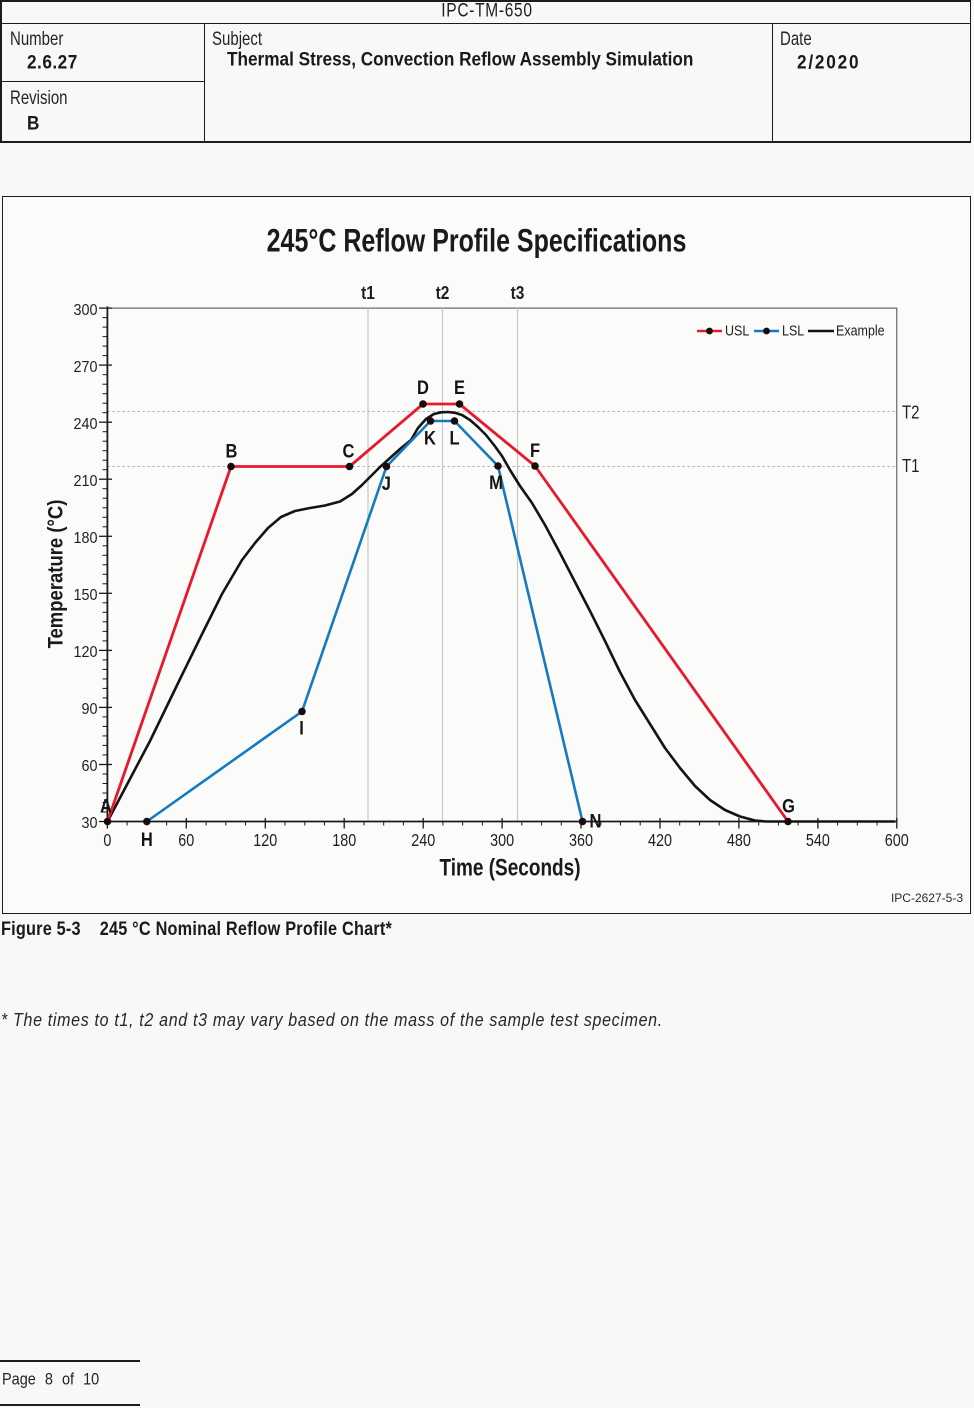  Describe the element at coordinates (85, 367) in the screenshot. I see `svg-text: 270` at that location.